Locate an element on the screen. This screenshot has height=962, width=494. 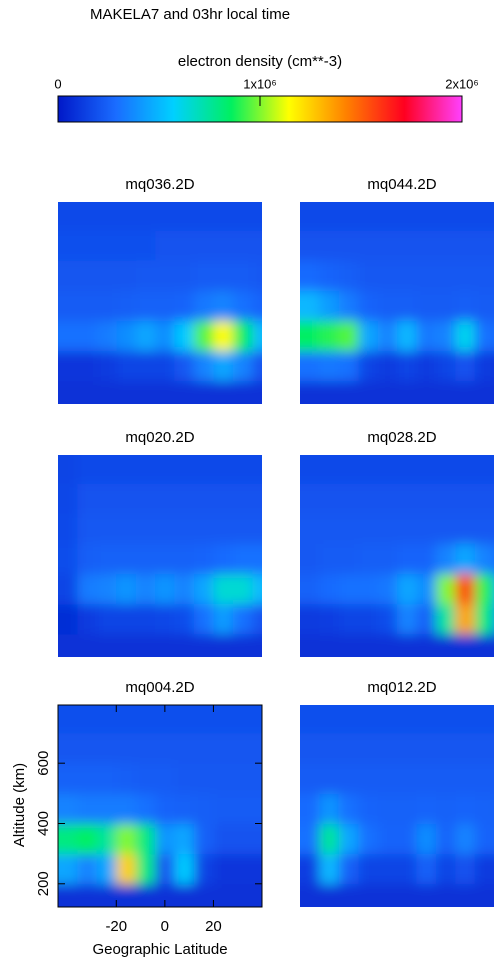
colorbar-tick-label: 0 is located at coordinates (57, 83).